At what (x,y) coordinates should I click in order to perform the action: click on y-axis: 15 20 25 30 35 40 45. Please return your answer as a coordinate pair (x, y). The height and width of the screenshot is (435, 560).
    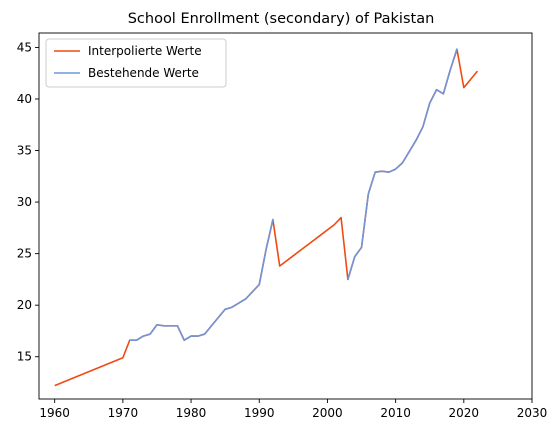
    Looking at the image, I should click on (28, 202).